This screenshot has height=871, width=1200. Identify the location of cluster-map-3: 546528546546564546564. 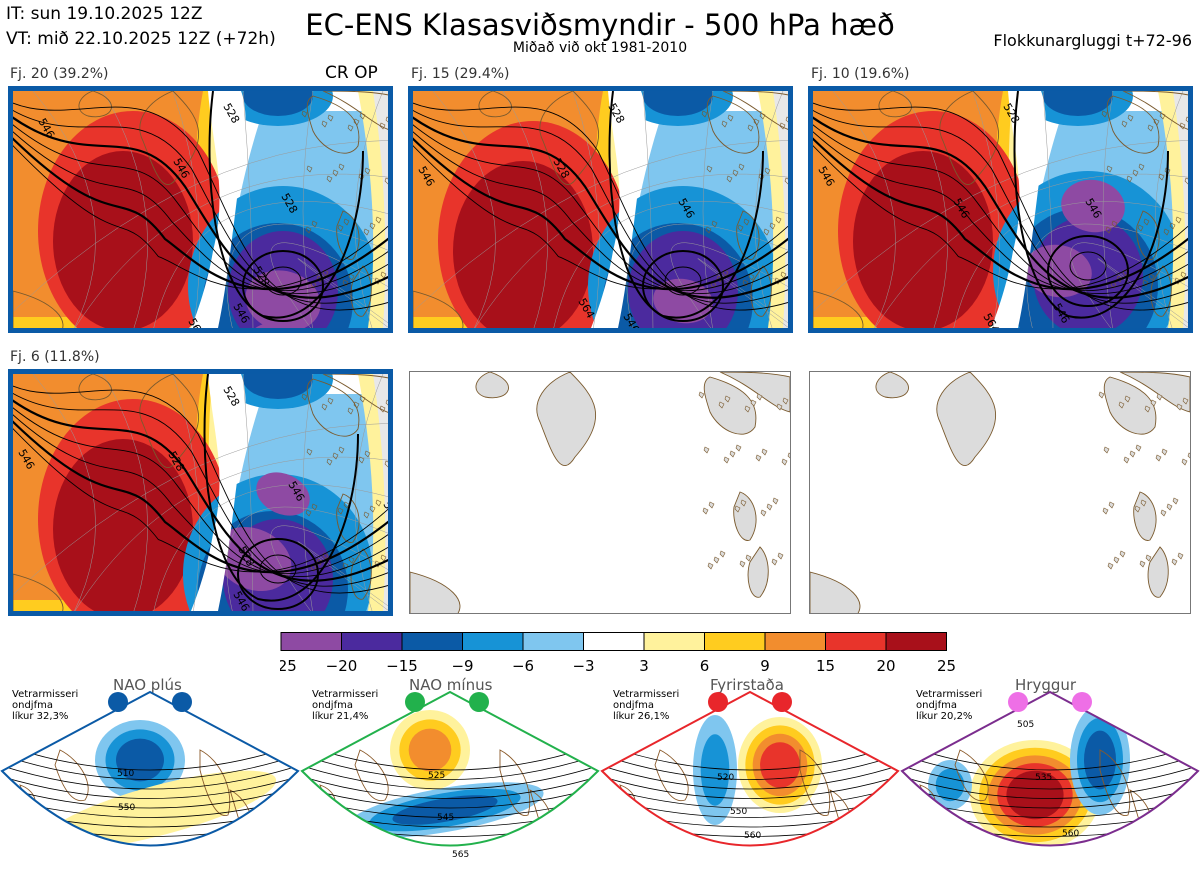
(1000, 209).